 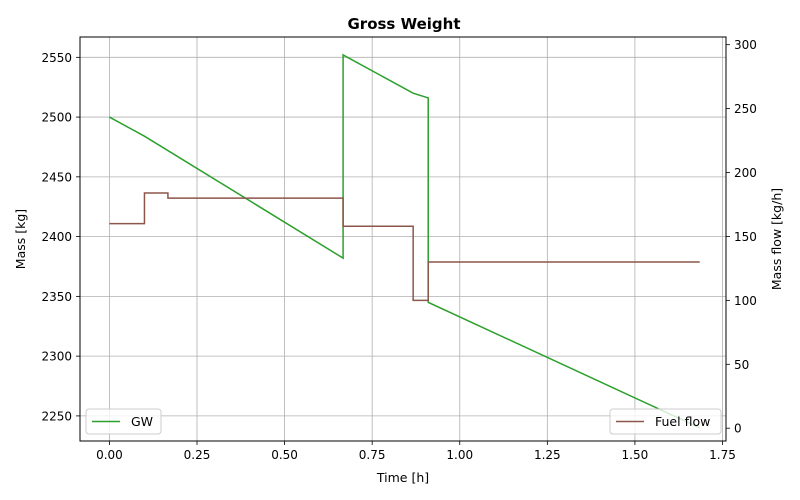 What do you see at coordinates (56, 177) in the screenshot?
I see `y-tick-label: 2450` at bounding box center [56, 177].